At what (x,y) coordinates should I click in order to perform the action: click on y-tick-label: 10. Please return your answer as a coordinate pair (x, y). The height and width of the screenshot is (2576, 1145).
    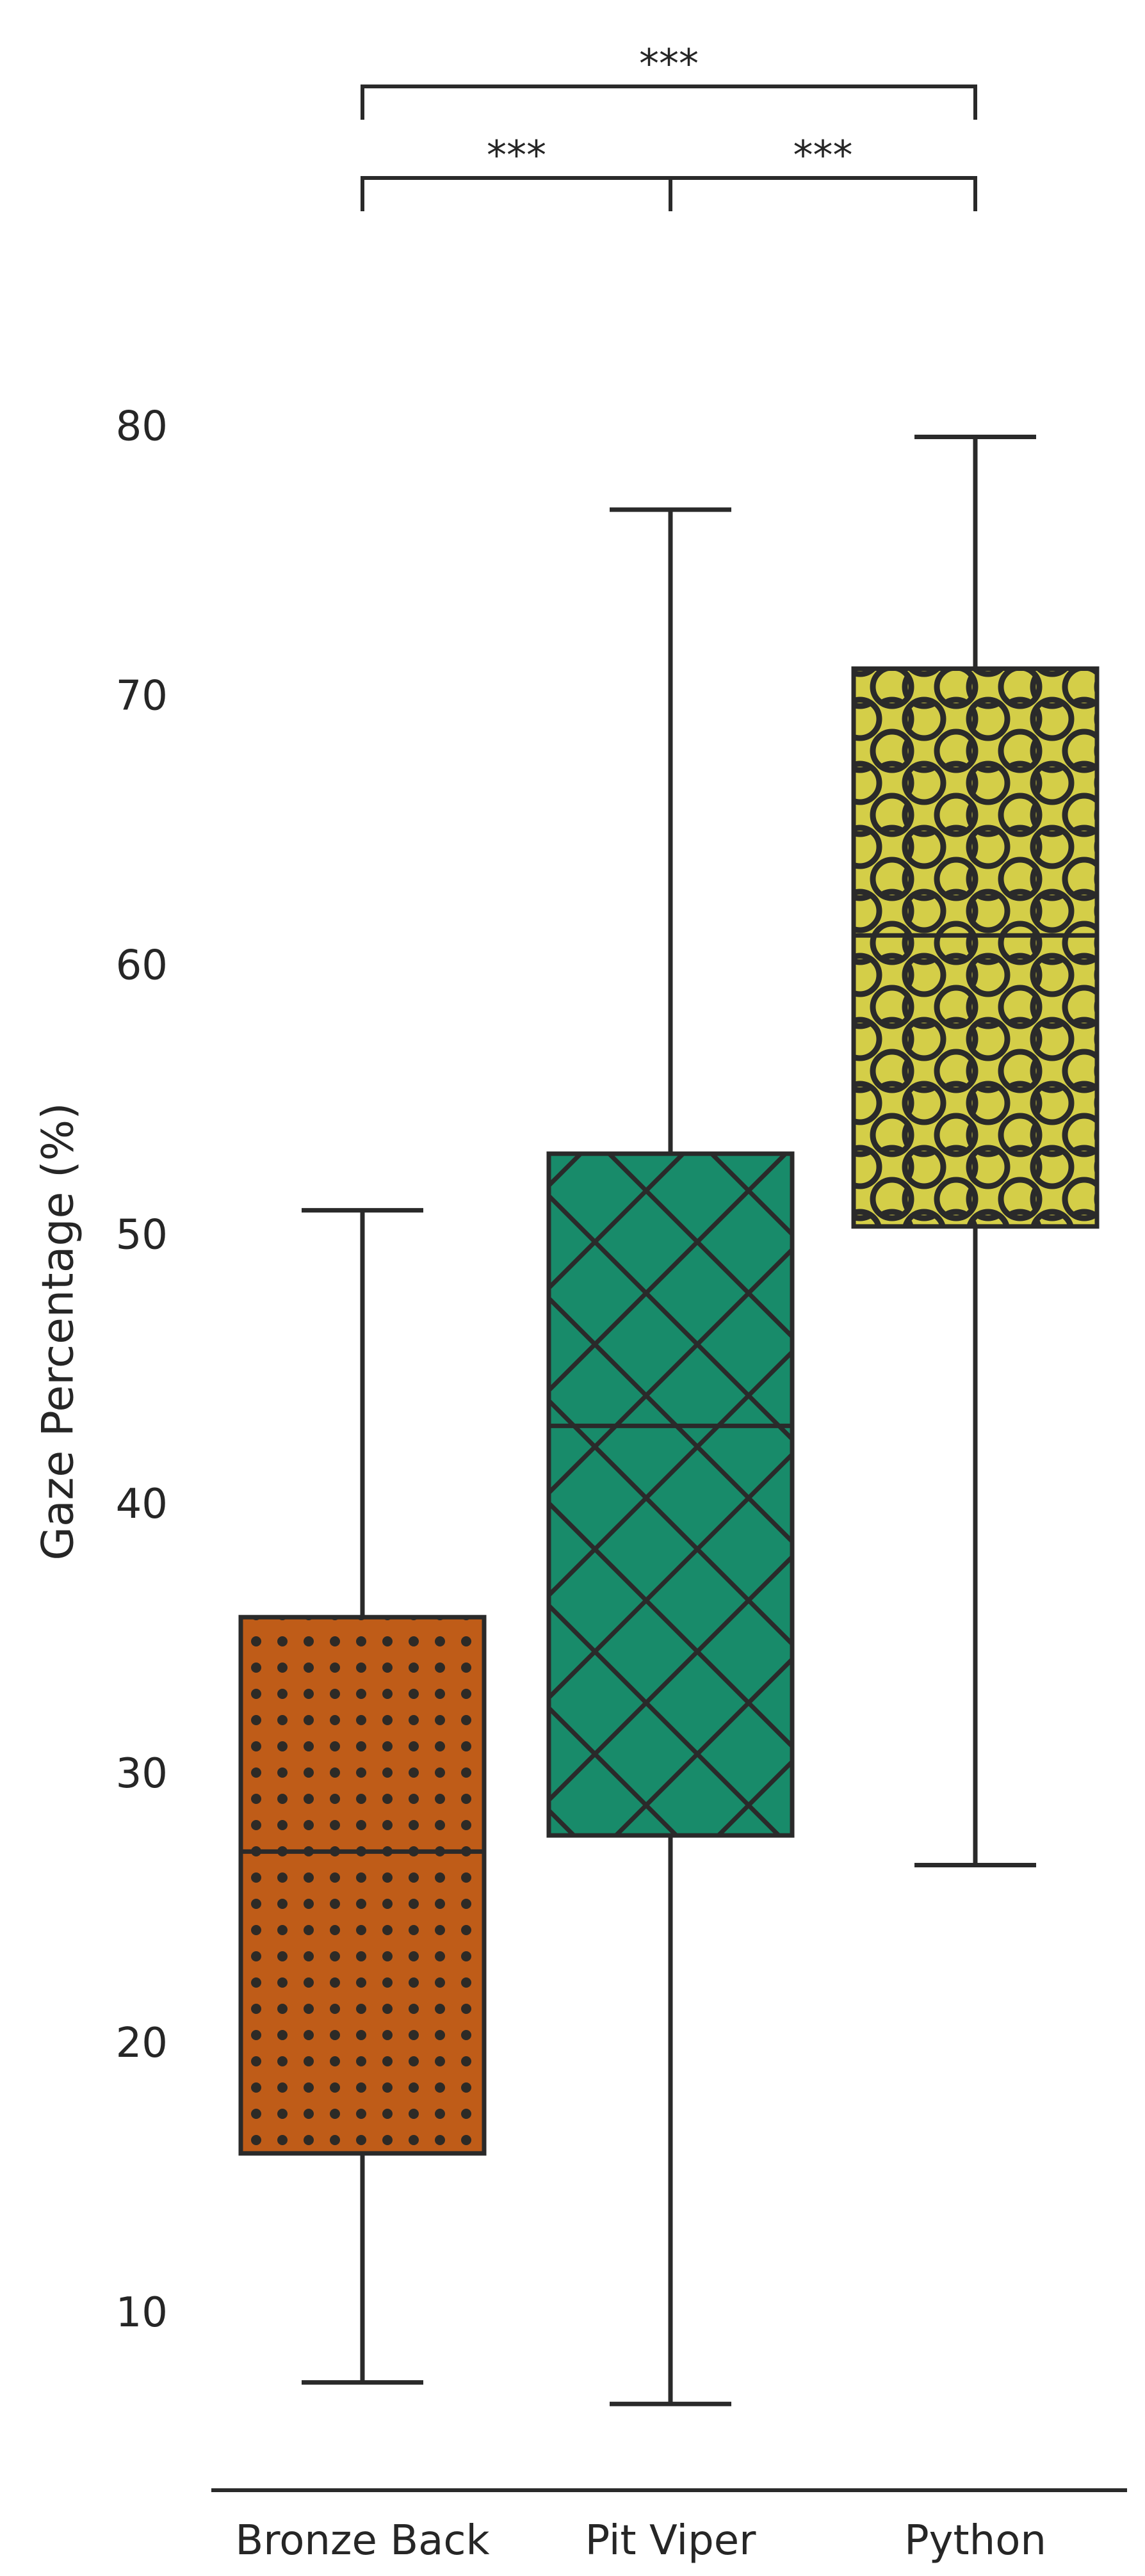
    Looking at the image, I should click on (142, 2313).